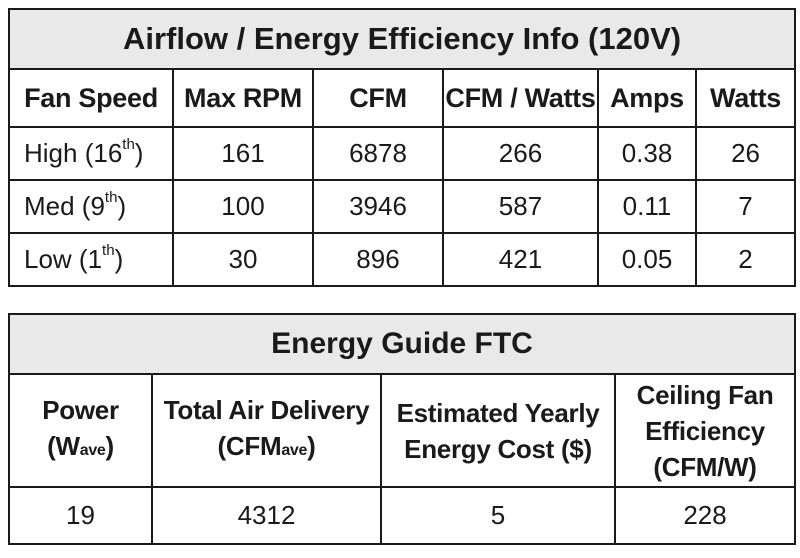 Image resolution: width=800 pixels, height=558 pixels. I want to click on table-row: Med (9th) 100 3946 587 0.11 7, so click(402, 206).